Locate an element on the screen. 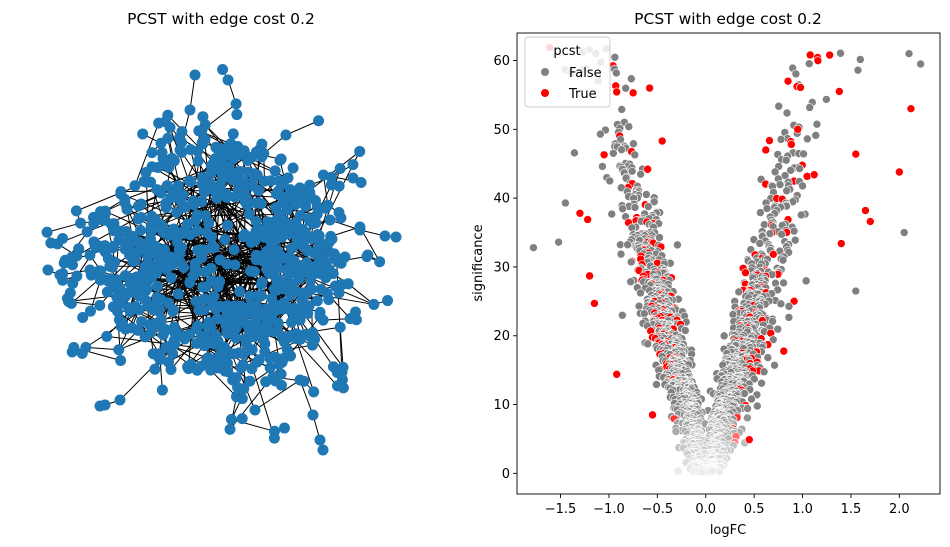  y-tick-label: 50 is located at coordinates (501, 130).